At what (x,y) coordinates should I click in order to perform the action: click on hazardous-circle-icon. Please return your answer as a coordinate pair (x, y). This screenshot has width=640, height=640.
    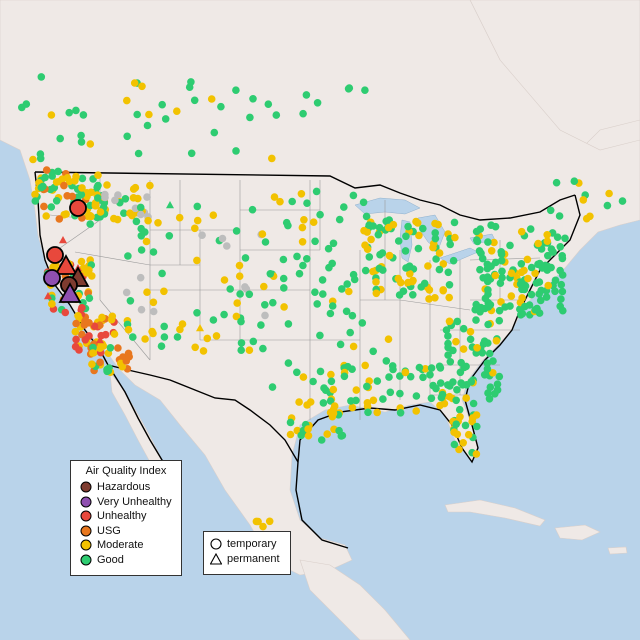
    Looking at the image, I should click on (86, 487).